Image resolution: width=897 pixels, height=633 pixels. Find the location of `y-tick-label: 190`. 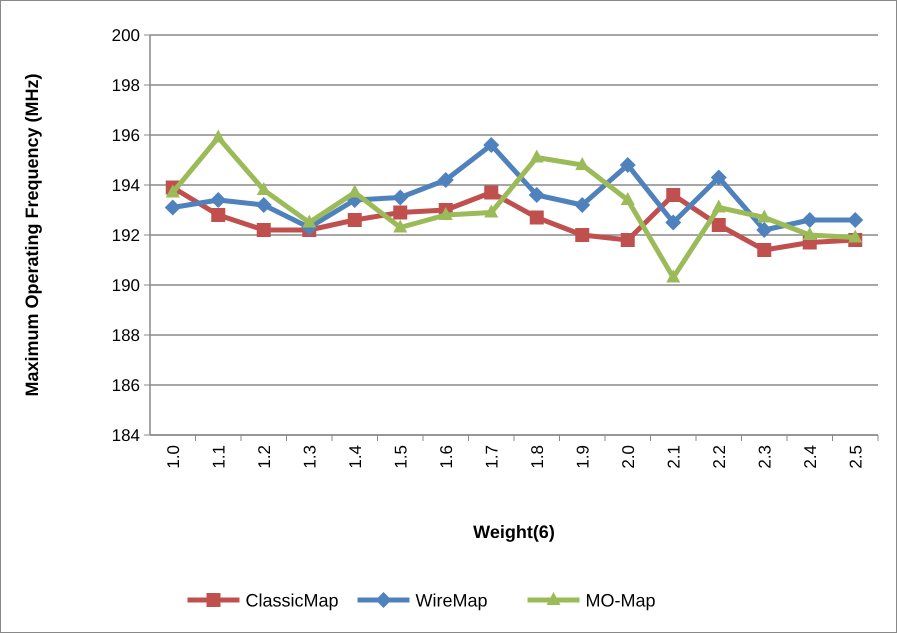

y-tick-label: 190 is located at coordinates (126, 285).